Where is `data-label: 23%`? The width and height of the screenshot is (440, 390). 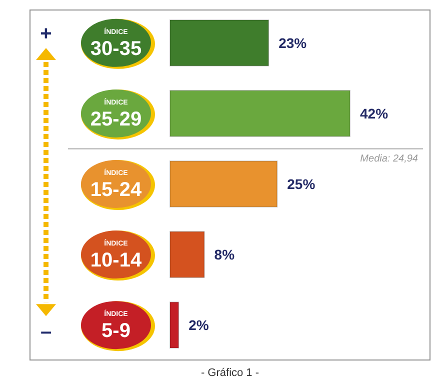 data-label: 23% is located at coordinates (293, 42).